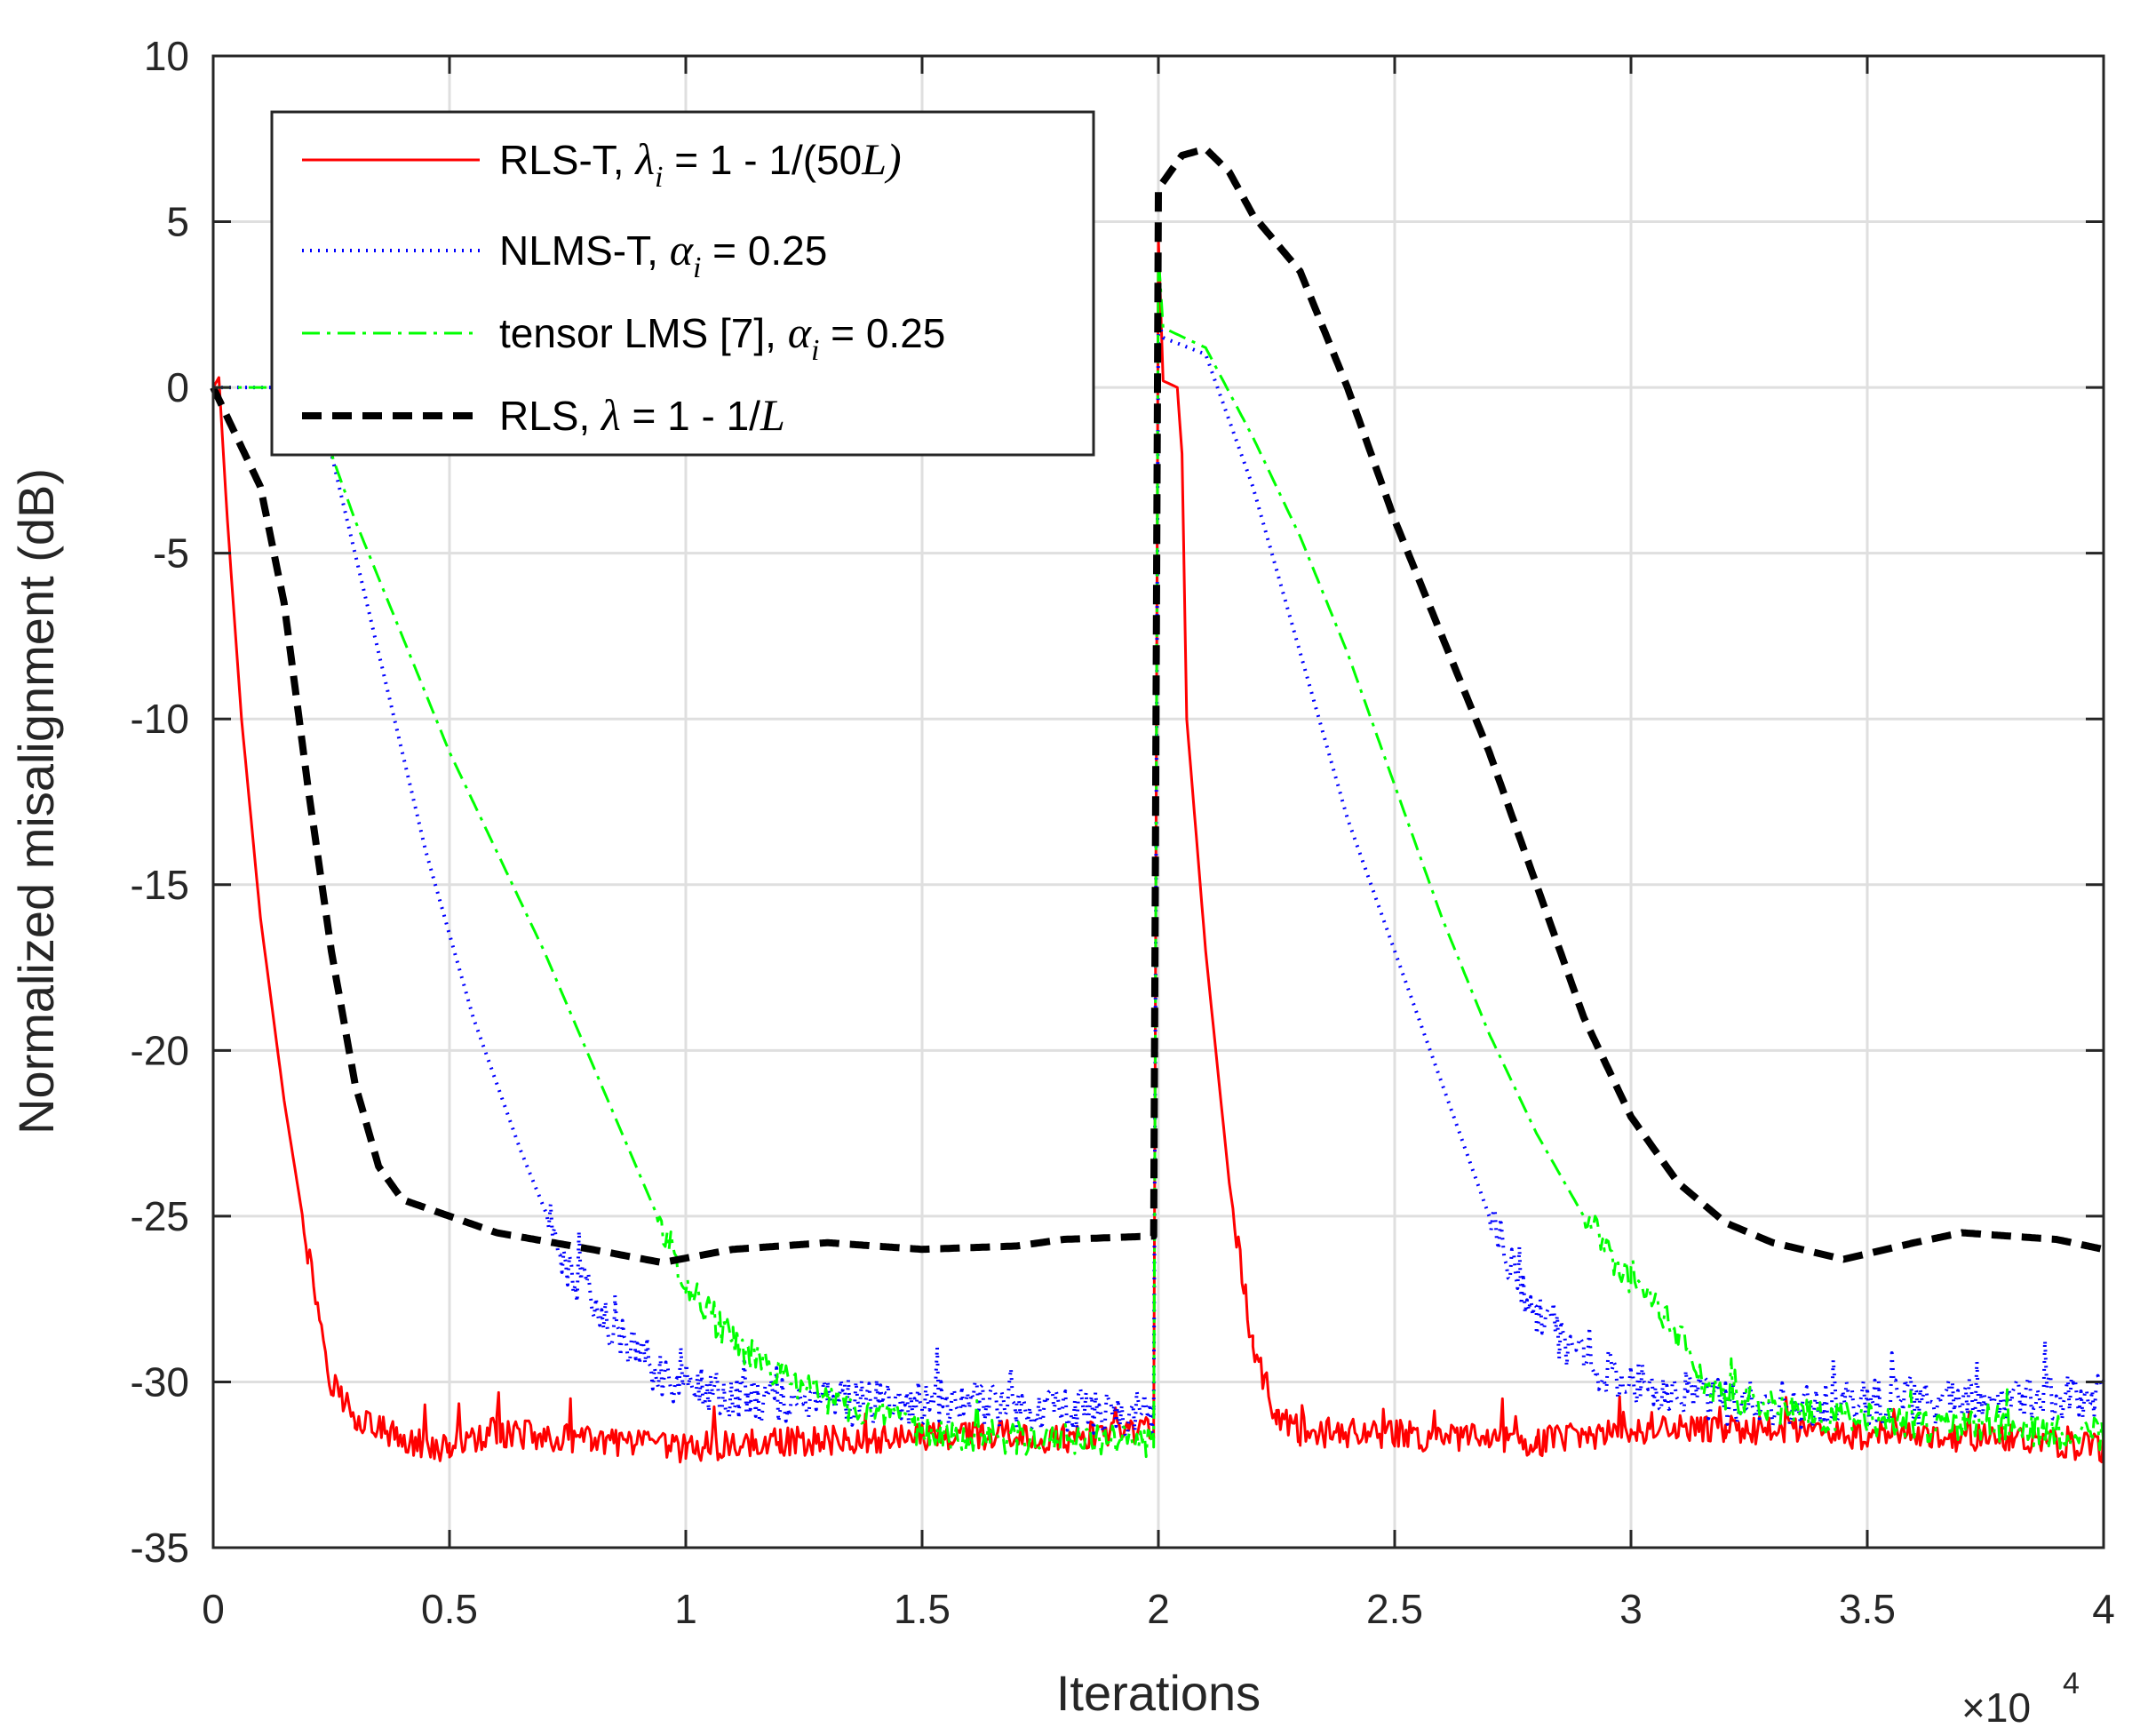 This screenshot has width=2140, height=1736. Describe the element at coordinates (36, 801) in the screenshot. I see `y-axis-title: Normalized misalignment (dB)` at that location.